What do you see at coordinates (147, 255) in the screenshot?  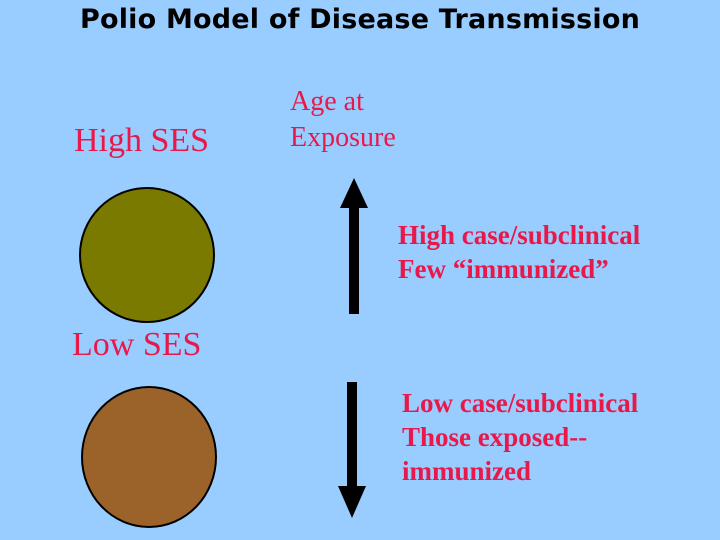 I see `high-ses-circle` at bounding box center [147, 255].